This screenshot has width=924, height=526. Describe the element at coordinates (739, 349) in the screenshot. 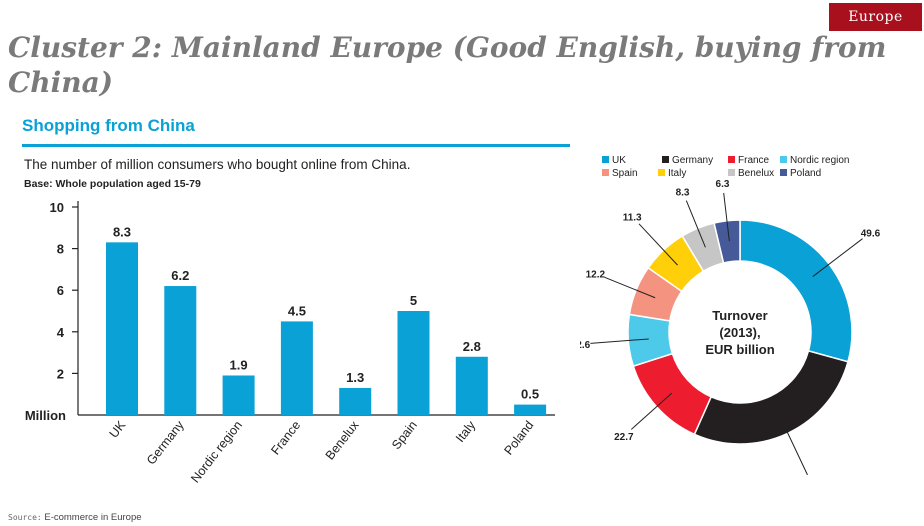

I see `donut-center-label: EUR billion` at that location.